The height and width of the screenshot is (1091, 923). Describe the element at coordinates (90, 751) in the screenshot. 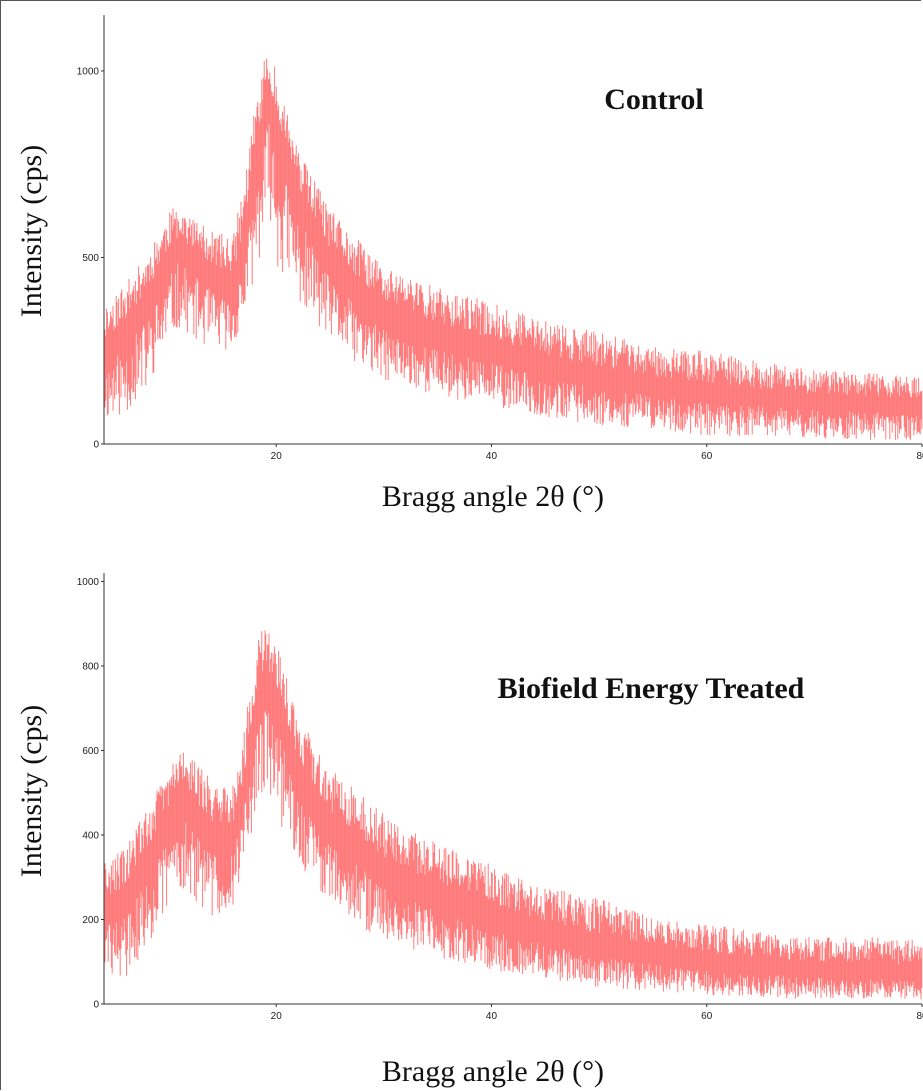

I see `y-tick-label: 600` at that location.